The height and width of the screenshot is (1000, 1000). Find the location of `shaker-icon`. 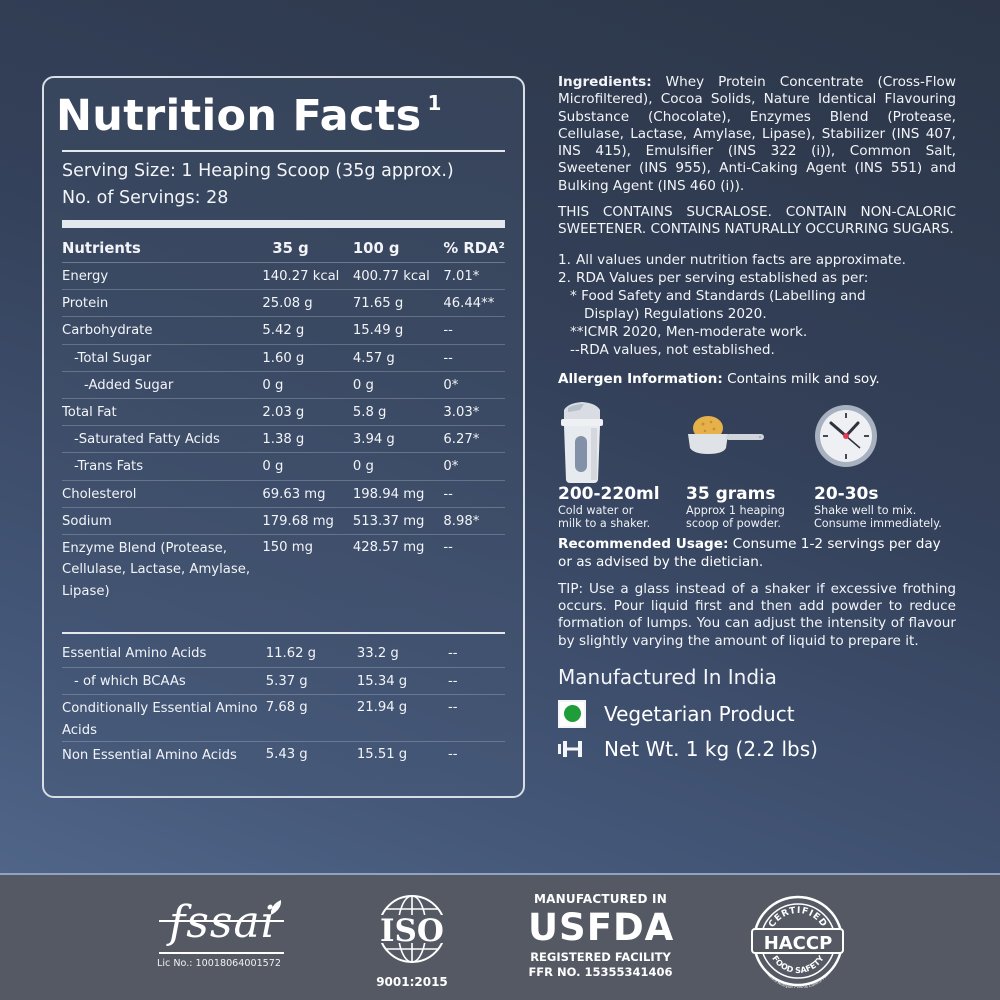

shaker-icon is located at coordinates (622, 442).